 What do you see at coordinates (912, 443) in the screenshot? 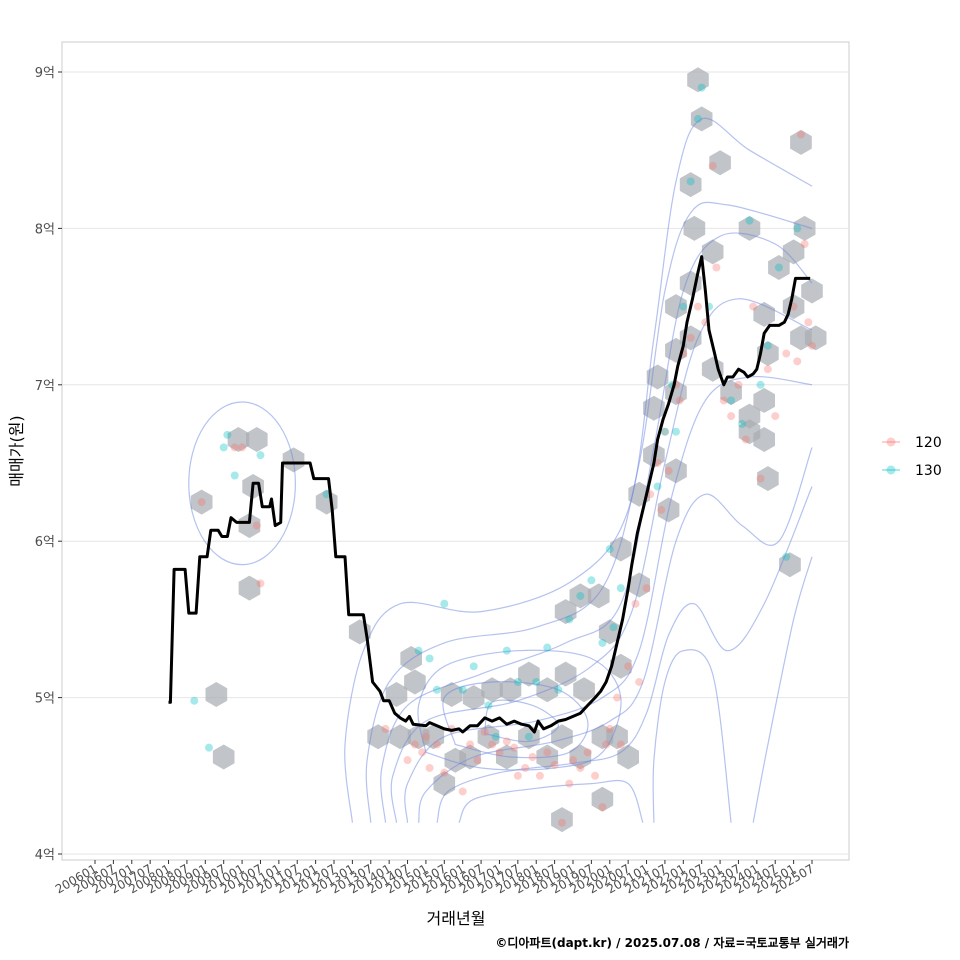
I see `legend-item-120: 120` at bounding box center [912, 443].